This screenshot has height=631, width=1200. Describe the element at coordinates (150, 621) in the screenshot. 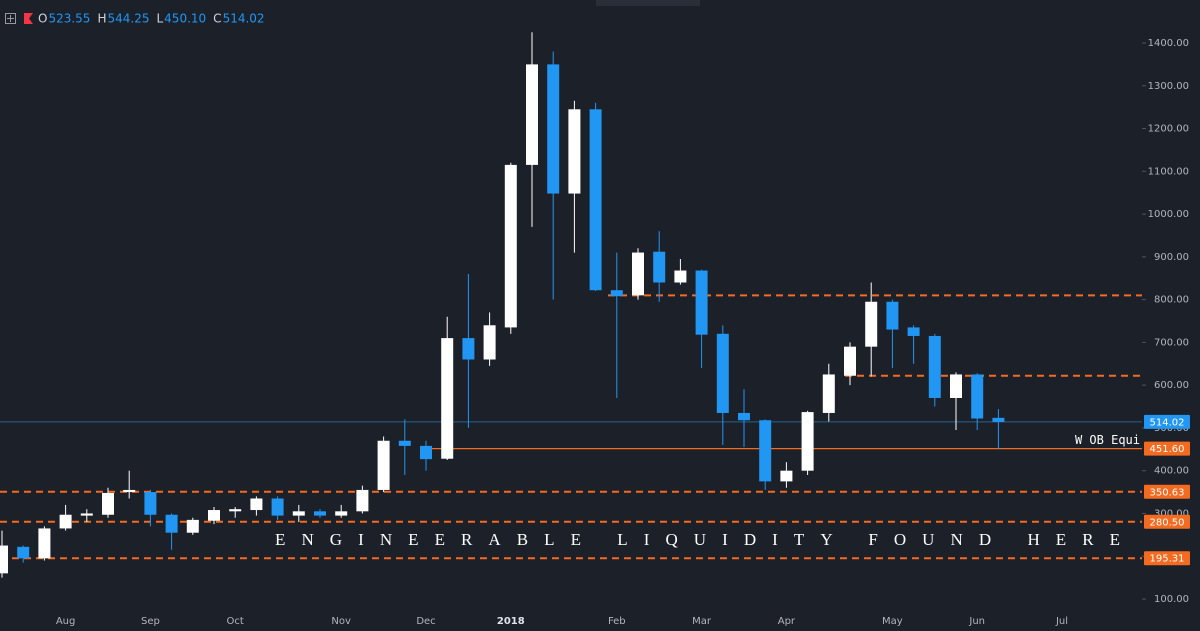

I see `x-tick-label: Sep` at that location.